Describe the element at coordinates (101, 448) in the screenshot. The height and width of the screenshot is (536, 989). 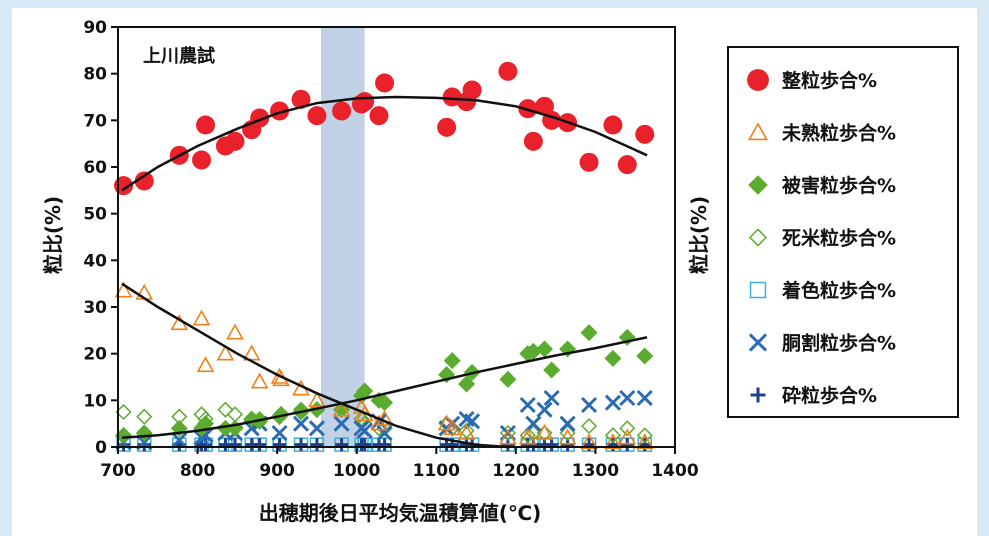
I see `y-tick-label: 0` at that location.